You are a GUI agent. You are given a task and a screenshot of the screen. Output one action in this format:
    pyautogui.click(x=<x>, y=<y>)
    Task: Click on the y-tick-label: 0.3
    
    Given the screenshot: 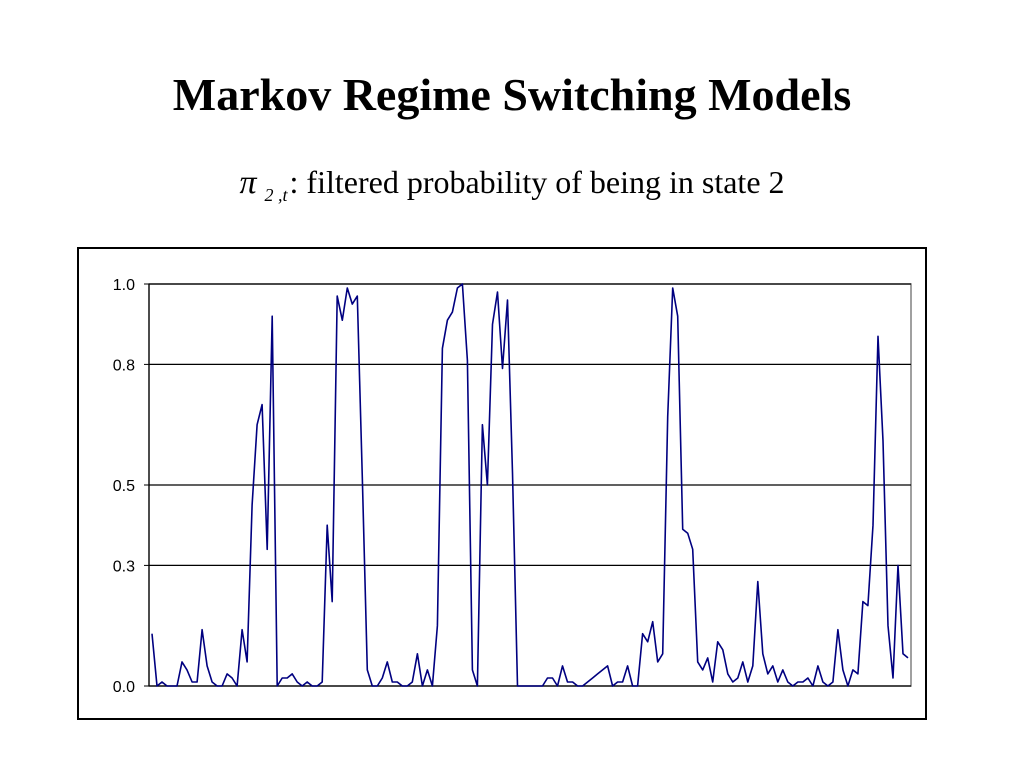 What is the action you would take?
    pyautogui.click(x=124, y=566)
    